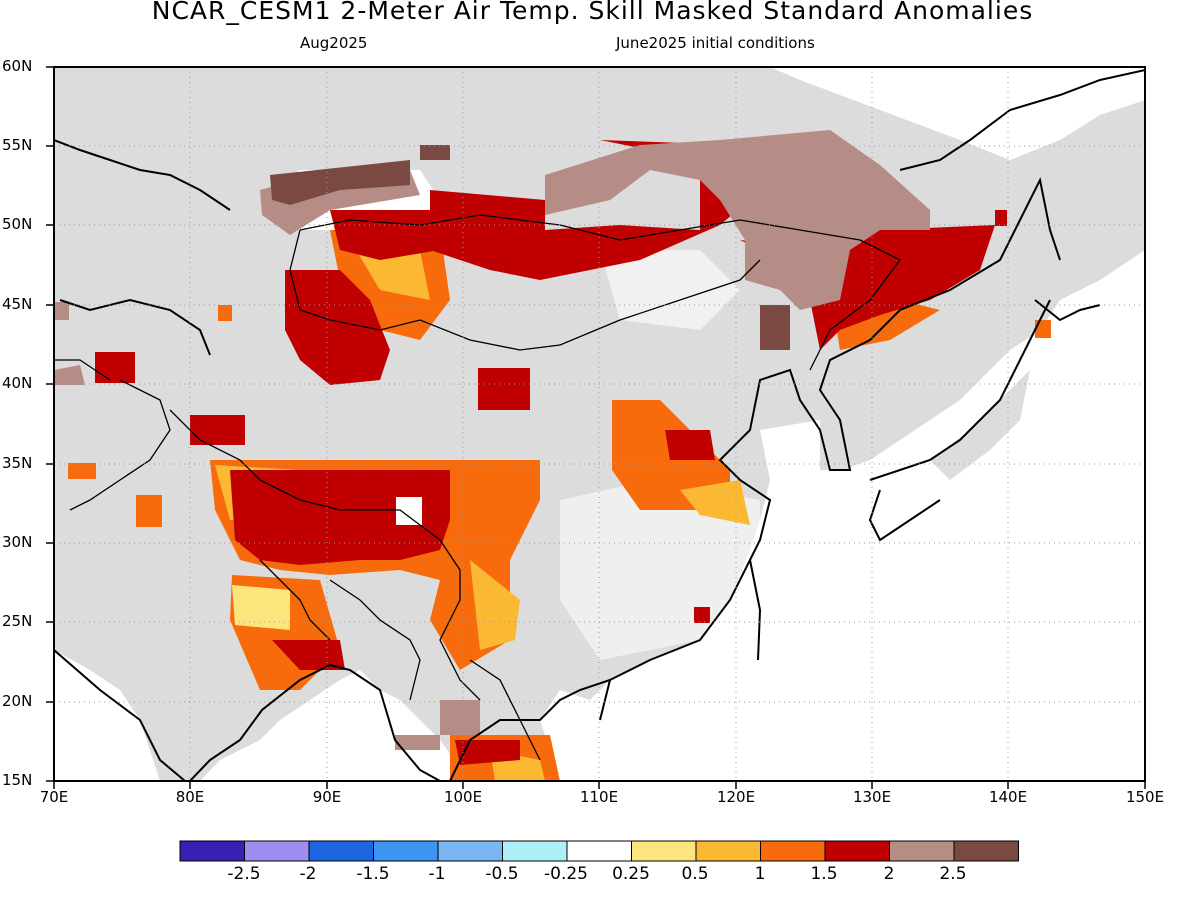 The width and height of the screenshot is (1200, 900). Describe the element at coordinates (824, 874) in the screenshot. I see `colorbar-label: 1.5` at that location.